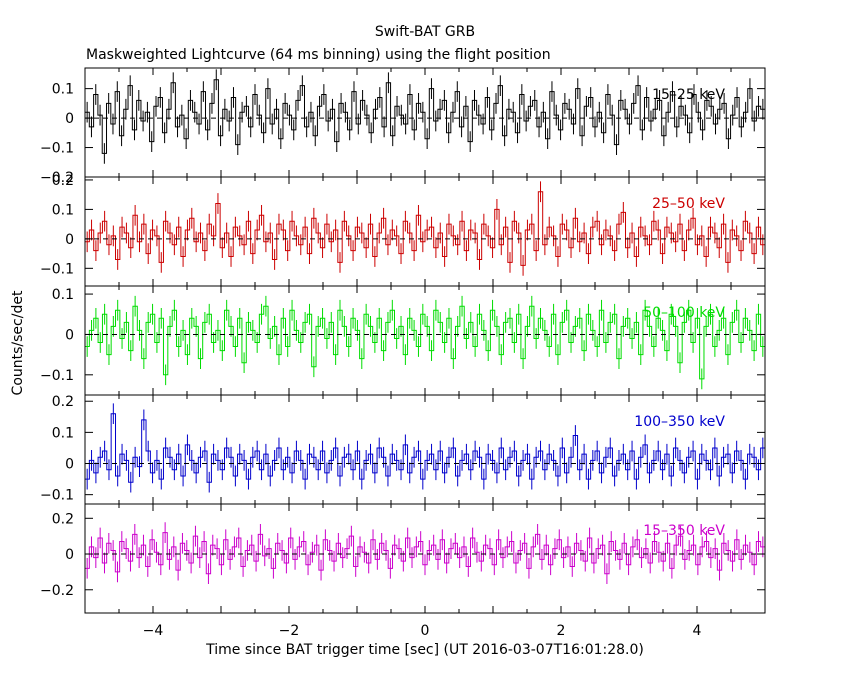 This screenshot has width=850, height=680. What do you see at coordinates (69, 335) in the screenshot?
I see `y-tick-label-panel-3: 0` at bounding box center [69, 335].